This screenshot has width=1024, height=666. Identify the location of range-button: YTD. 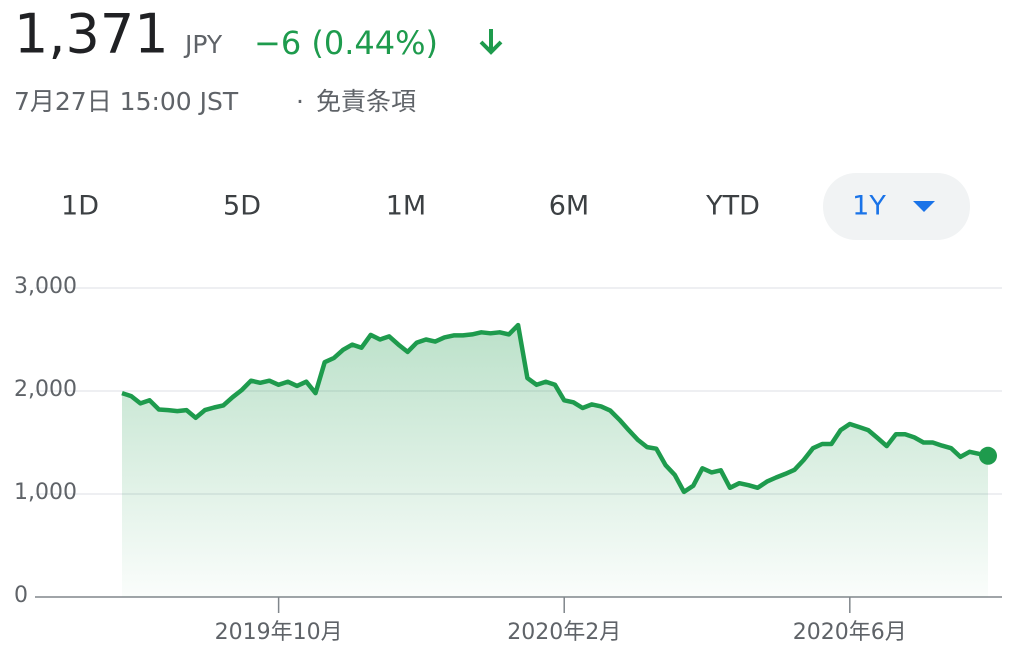
(732, 206).